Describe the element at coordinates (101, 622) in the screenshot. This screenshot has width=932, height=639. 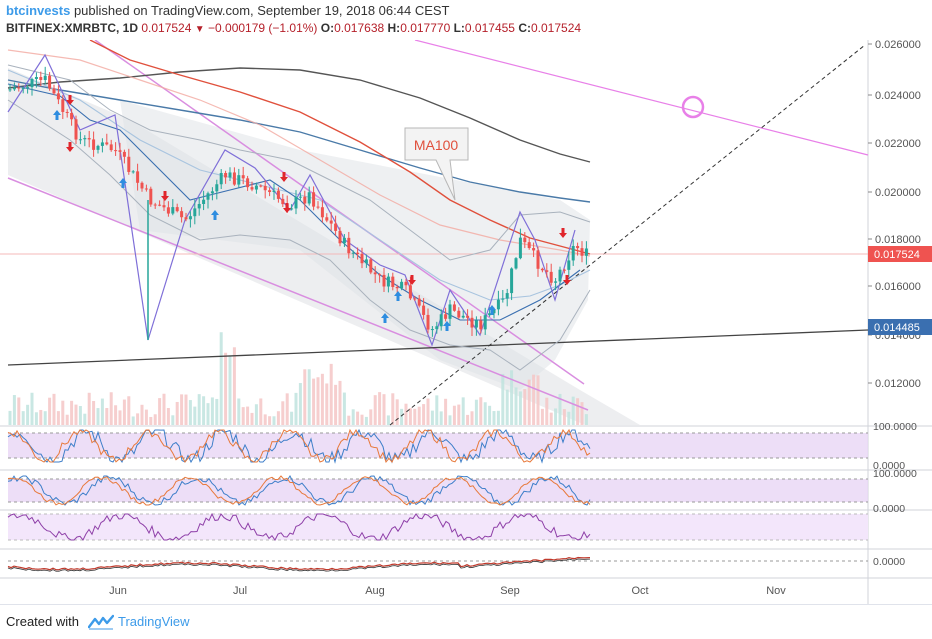
I see `tradingview-logo-icon` at that location.